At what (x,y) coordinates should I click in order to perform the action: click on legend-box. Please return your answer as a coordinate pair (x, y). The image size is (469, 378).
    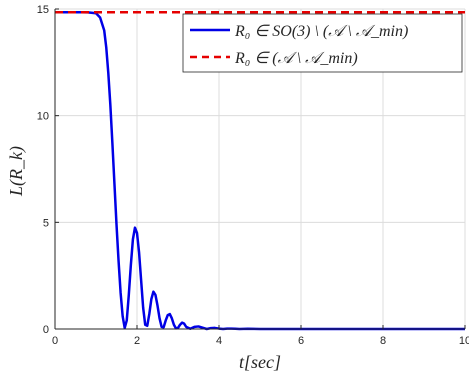
    Looking at the image, I should click on (322, 43).